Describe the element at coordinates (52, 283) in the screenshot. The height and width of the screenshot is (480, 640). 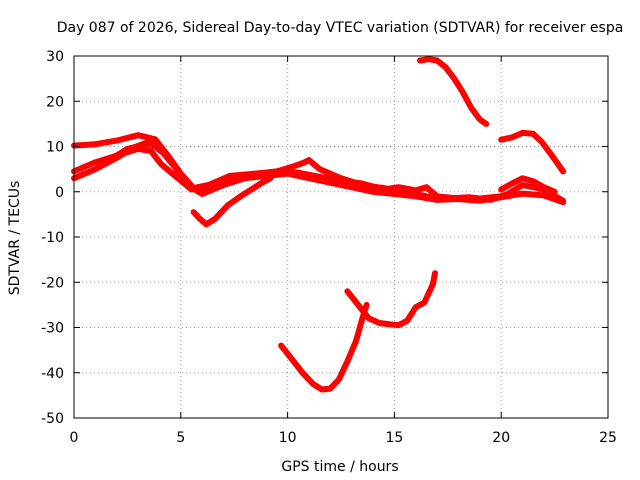
I see `y-tick-label: -20` at that location.